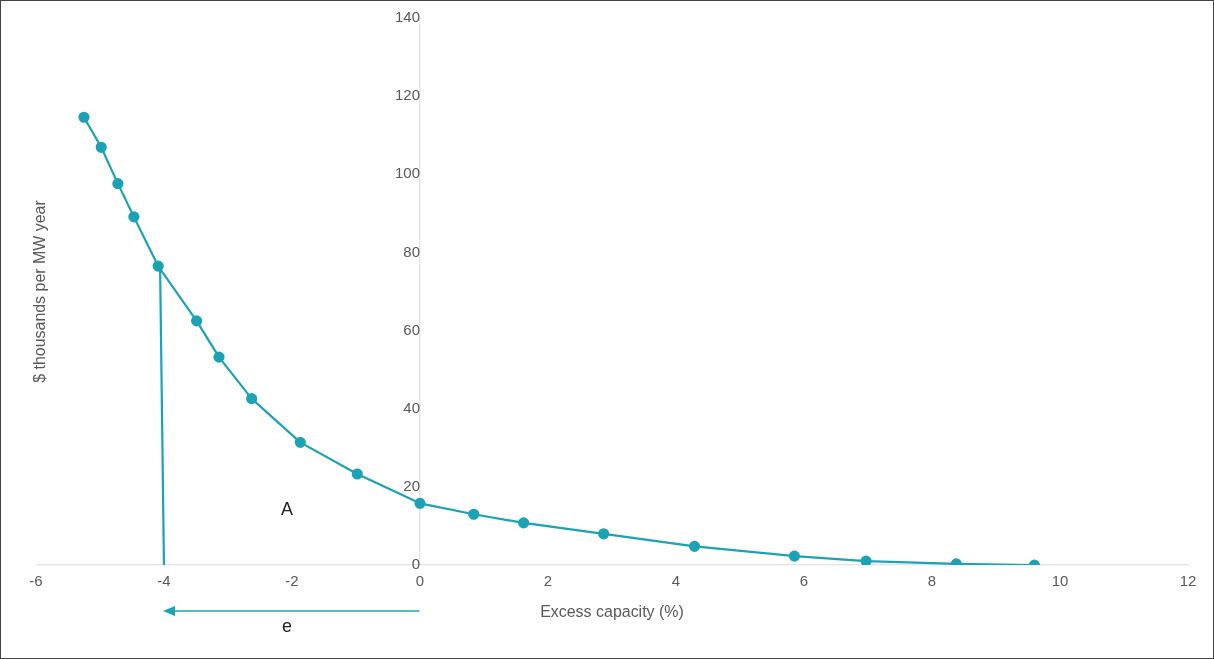  I want to click on x-tick-label: -6, so click(36, 581).